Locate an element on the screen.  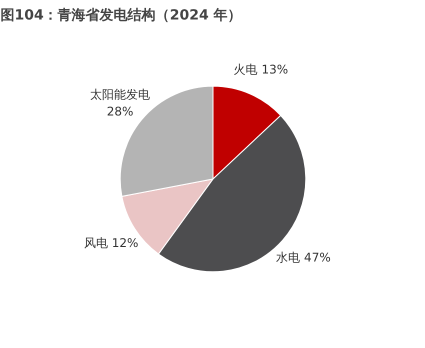
slice-label: 风电 12% is located at coordinates (111, 243).